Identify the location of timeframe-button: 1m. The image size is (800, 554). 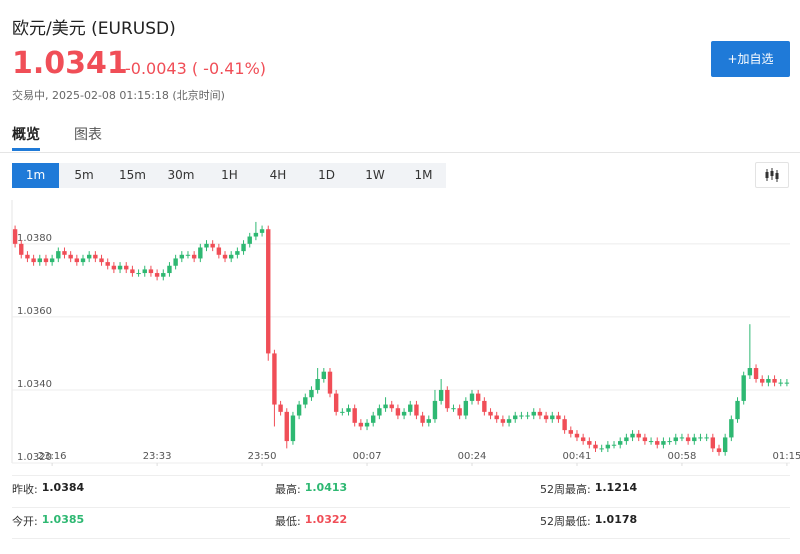
(35, 175).